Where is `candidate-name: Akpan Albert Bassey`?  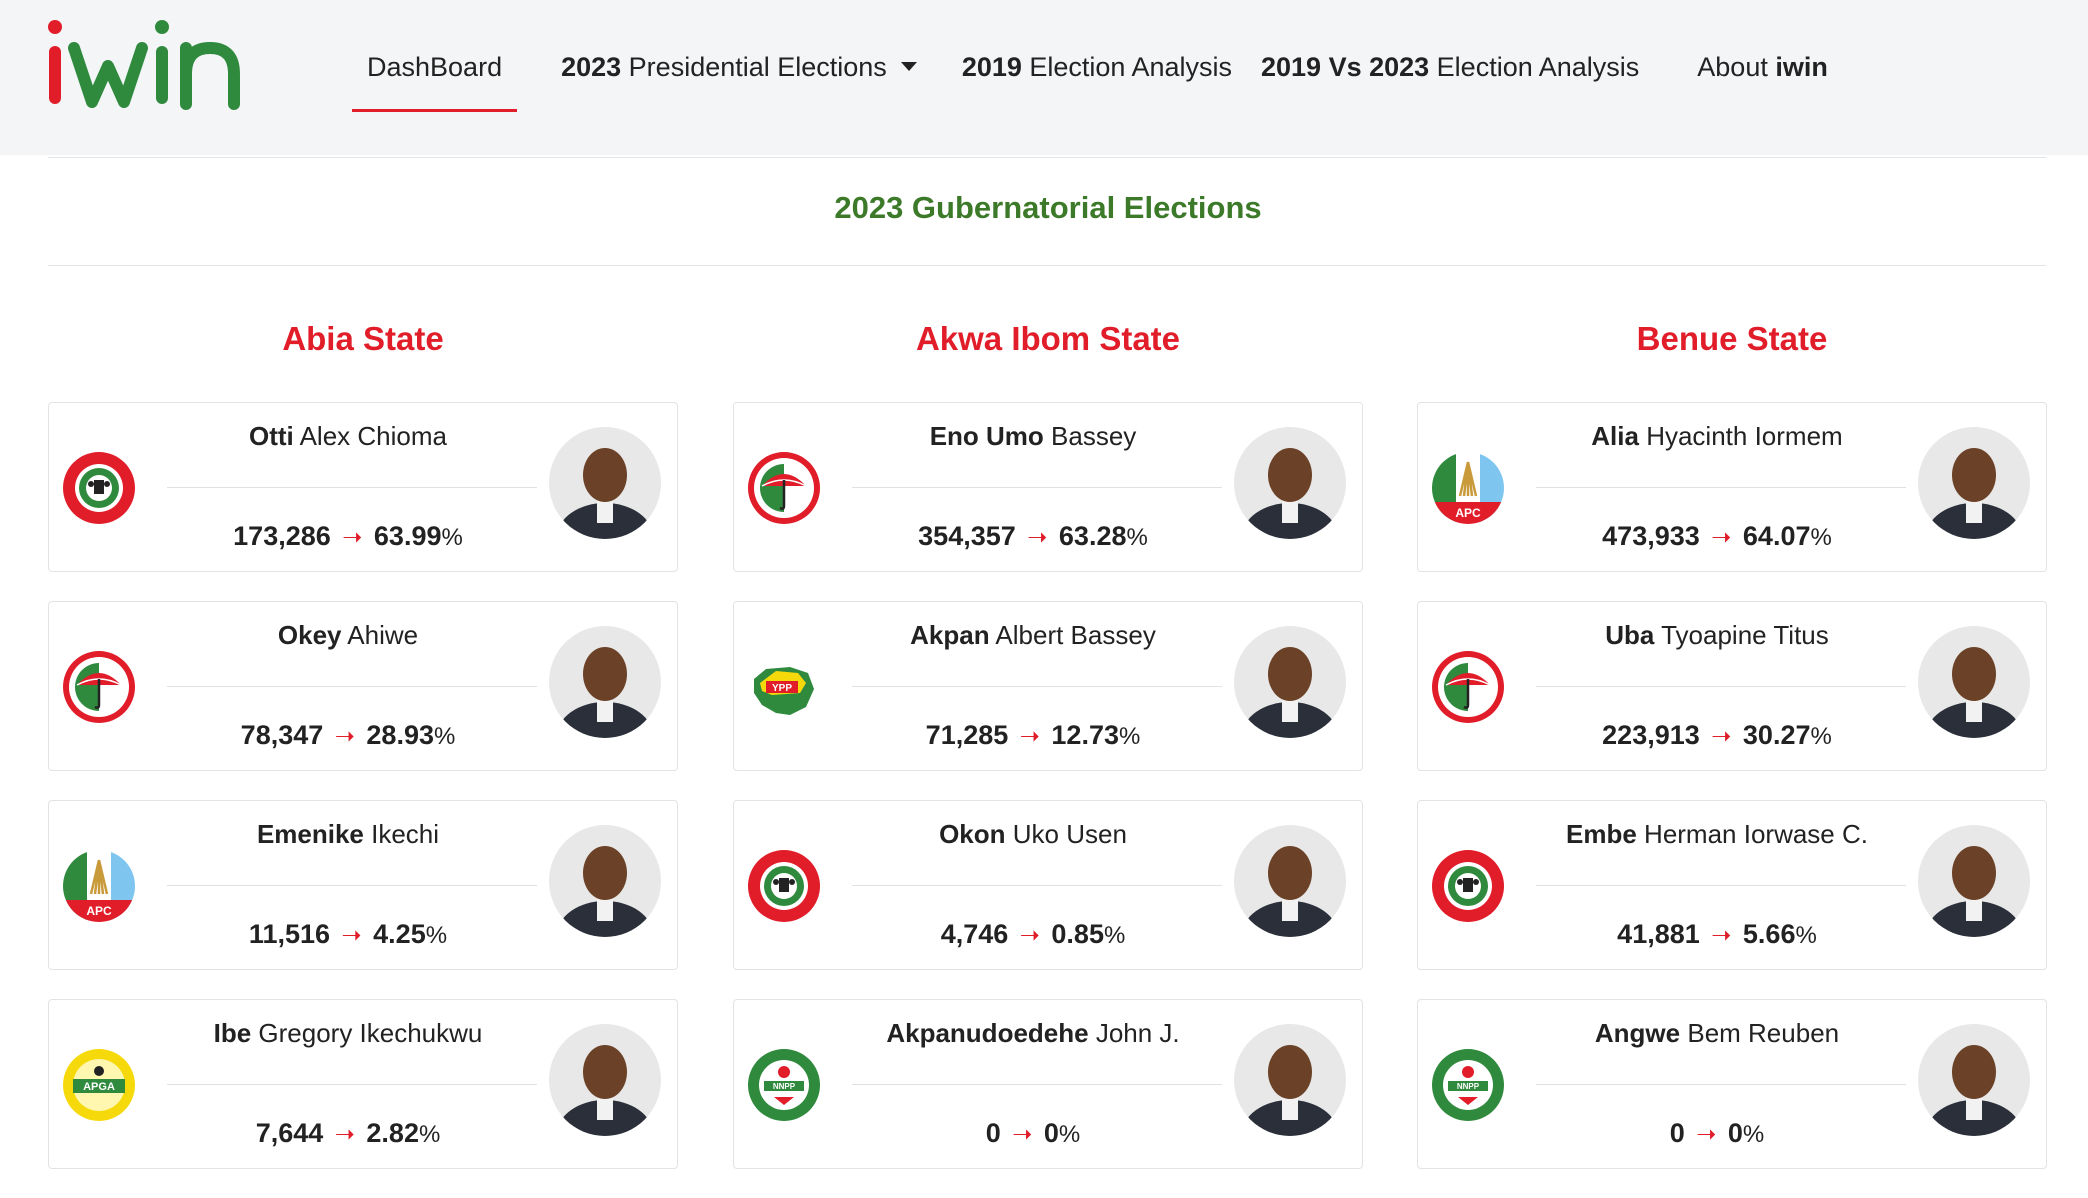 candidate-name: Akpan Albert Bassey is located at coordinates (1033, 635).